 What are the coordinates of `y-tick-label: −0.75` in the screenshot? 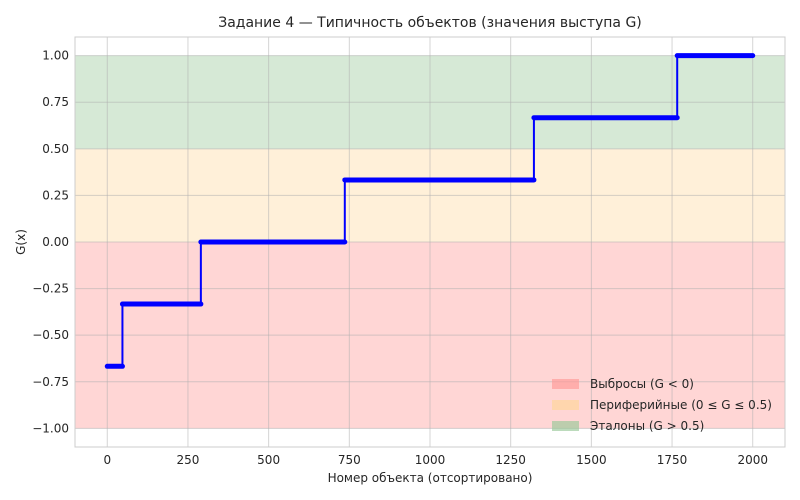 It's located at (50, 382).